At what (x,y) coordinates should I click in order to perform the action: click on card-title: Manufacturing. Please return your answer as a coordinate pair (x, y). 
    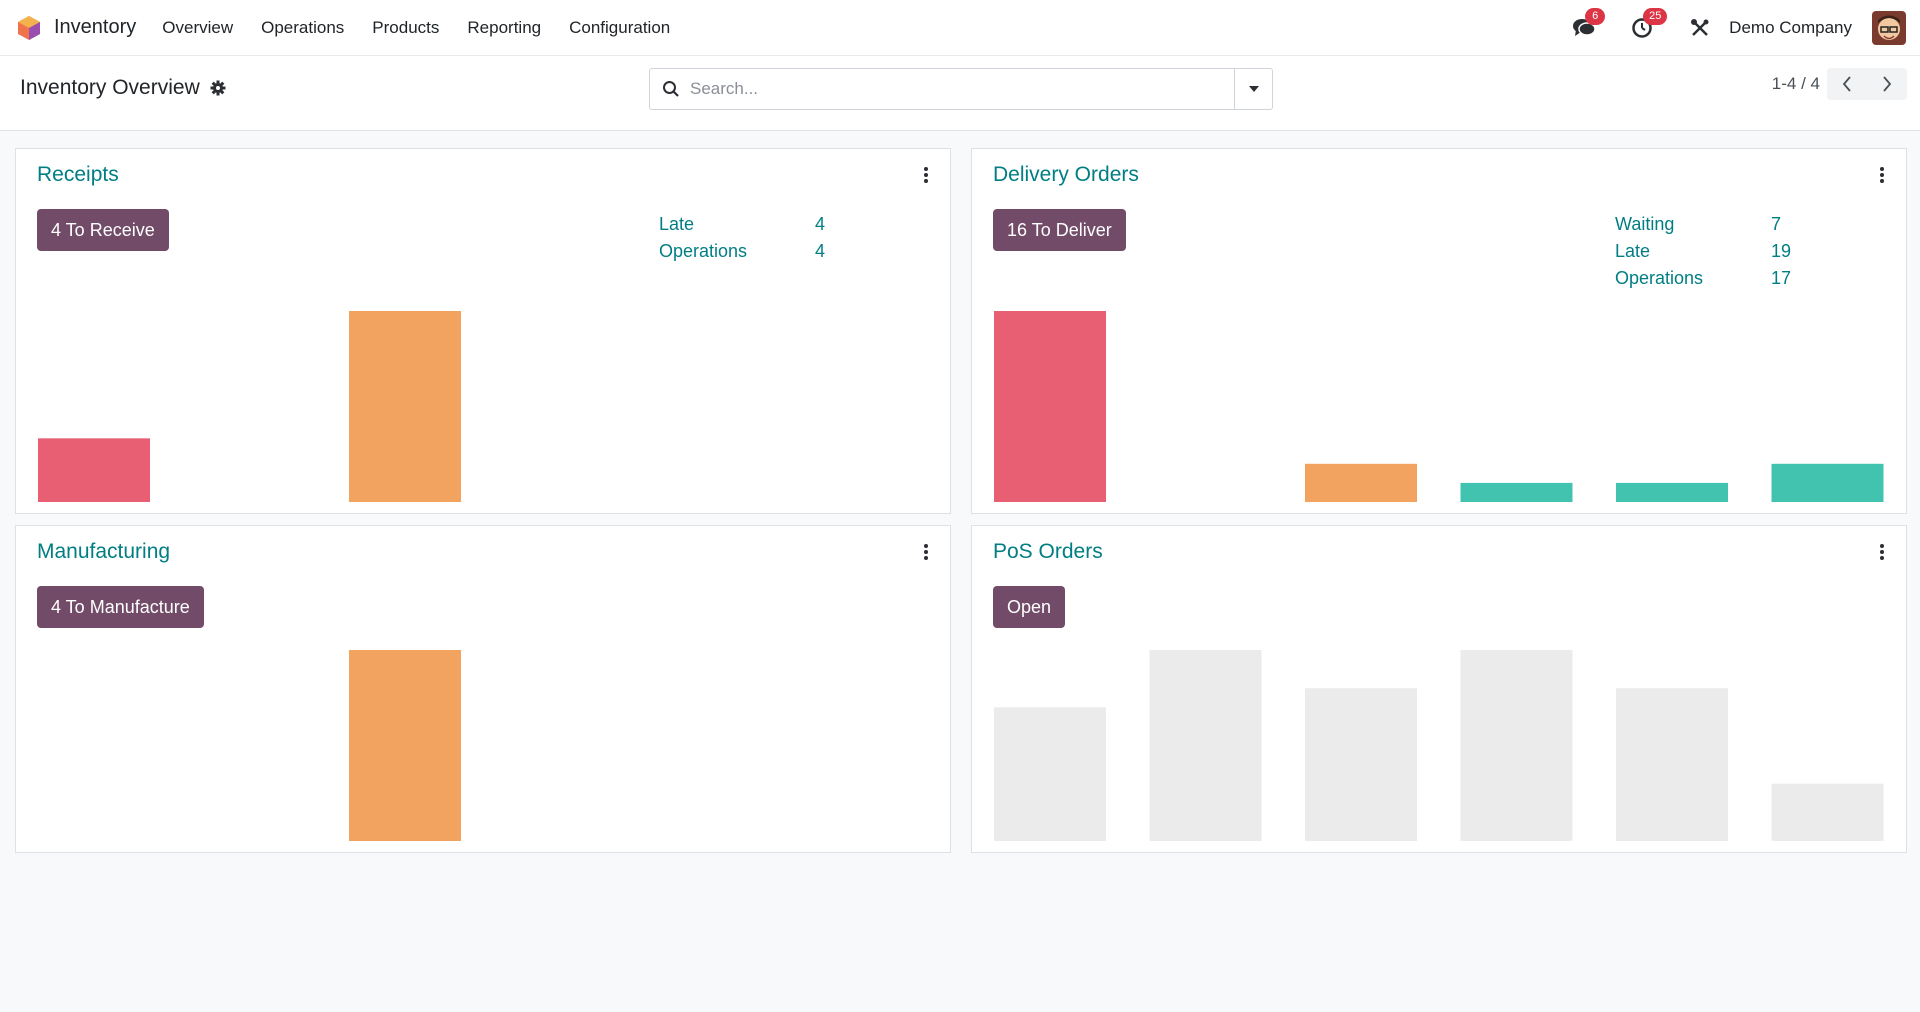
    Looking at the image, I should click on (104, 551).